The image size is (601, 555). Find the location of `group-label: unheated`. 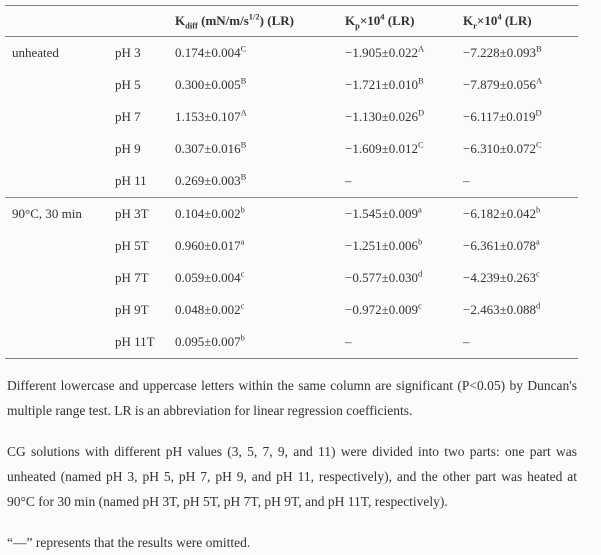

group-label: unheated is located at coordinates (35, 52).